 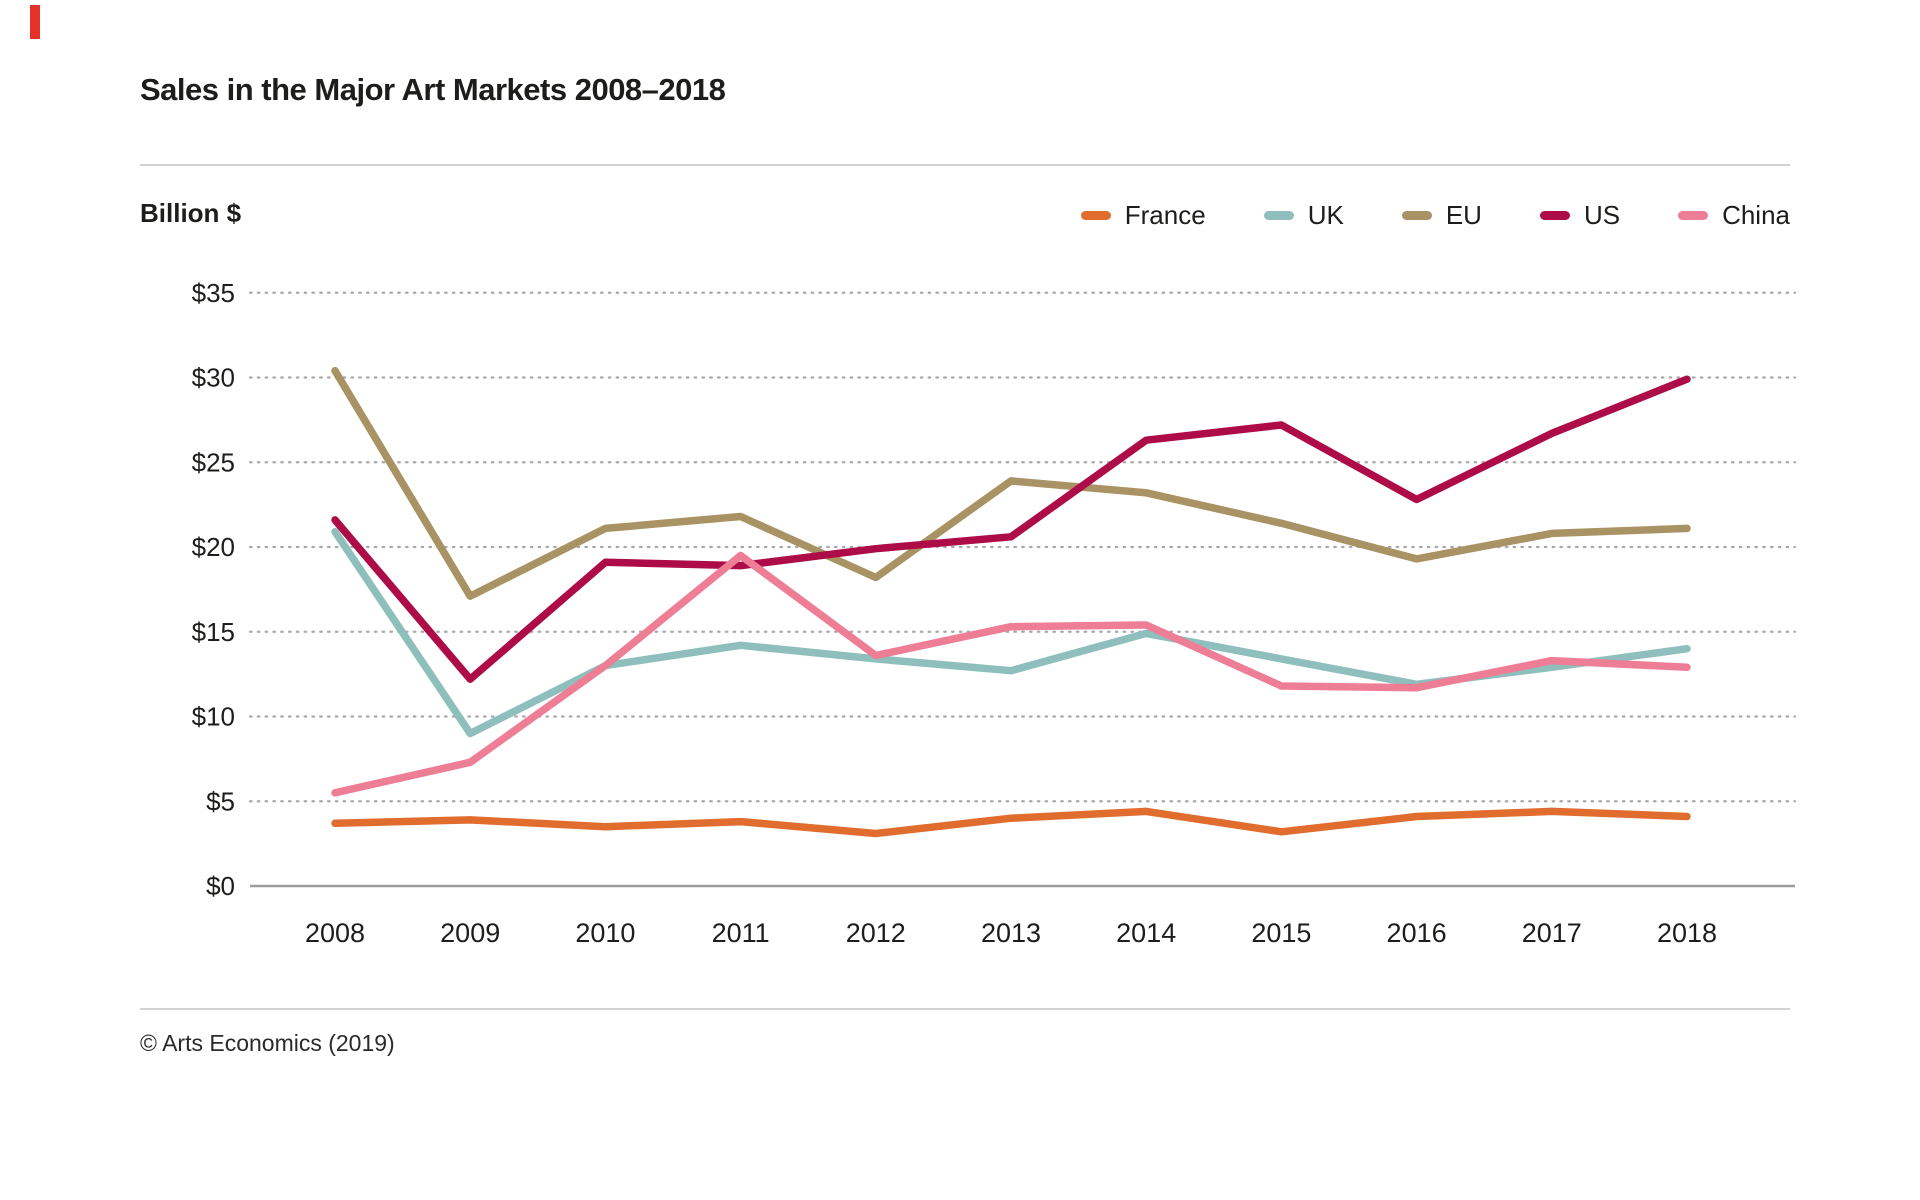 I want to click on bottom-divider, so click(x=965, y=1009).